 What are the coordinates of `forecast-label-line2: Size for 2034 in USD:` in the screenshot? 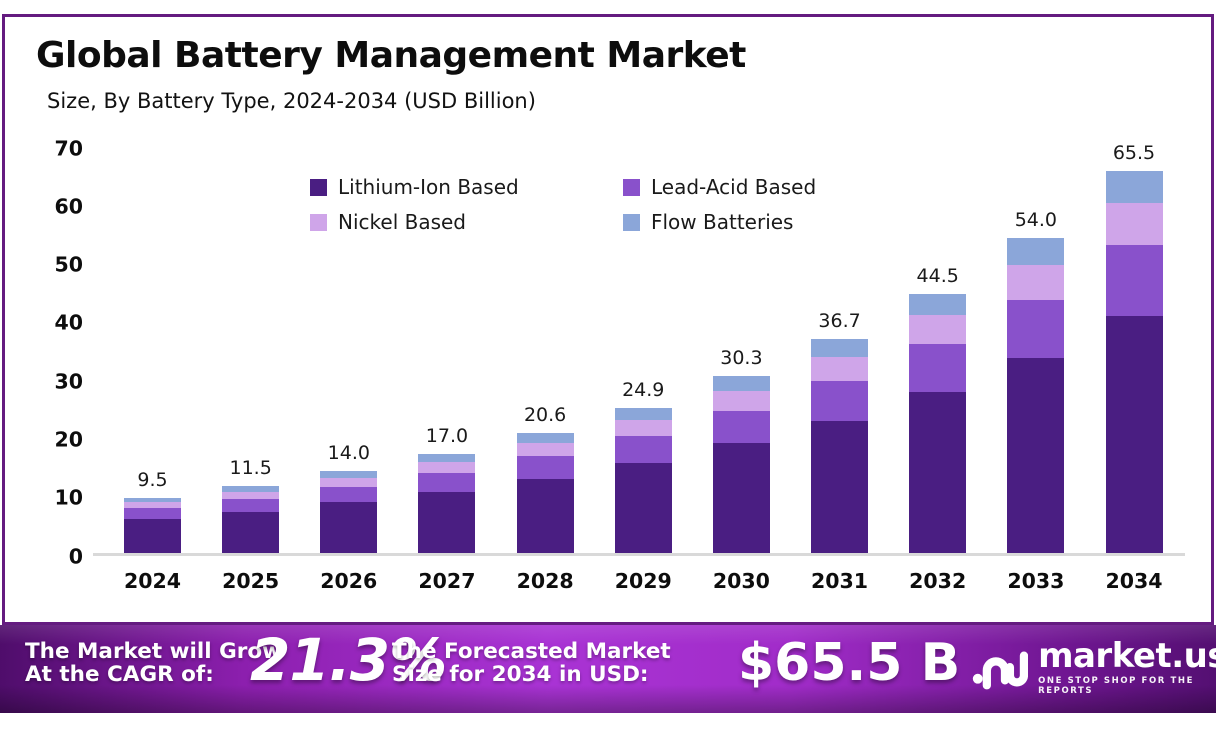 It's located at (520, 674).